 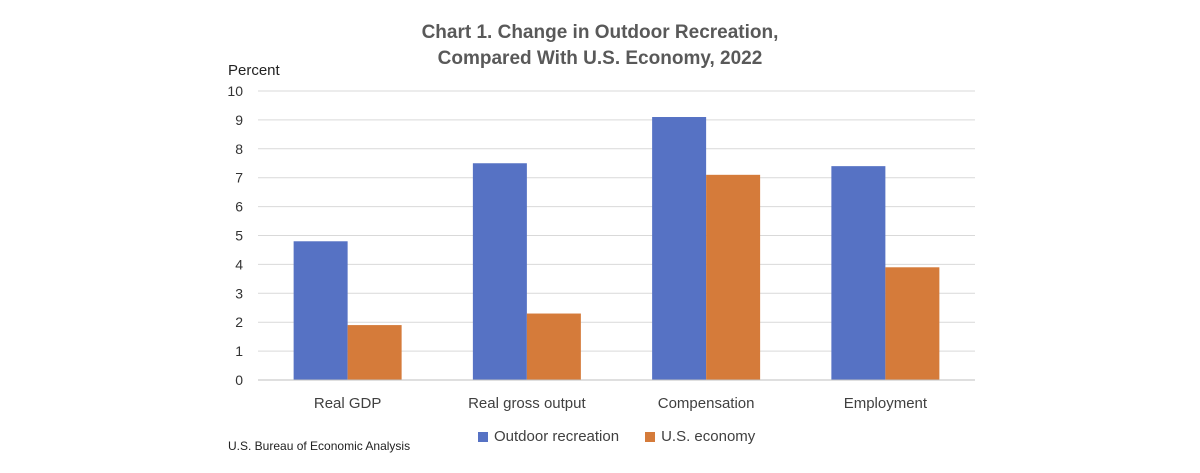 What do you see at coordinates (706, 403) in the screenshot?
I see `x-category-label-2: Compensation` at bounding box center [706, 403].